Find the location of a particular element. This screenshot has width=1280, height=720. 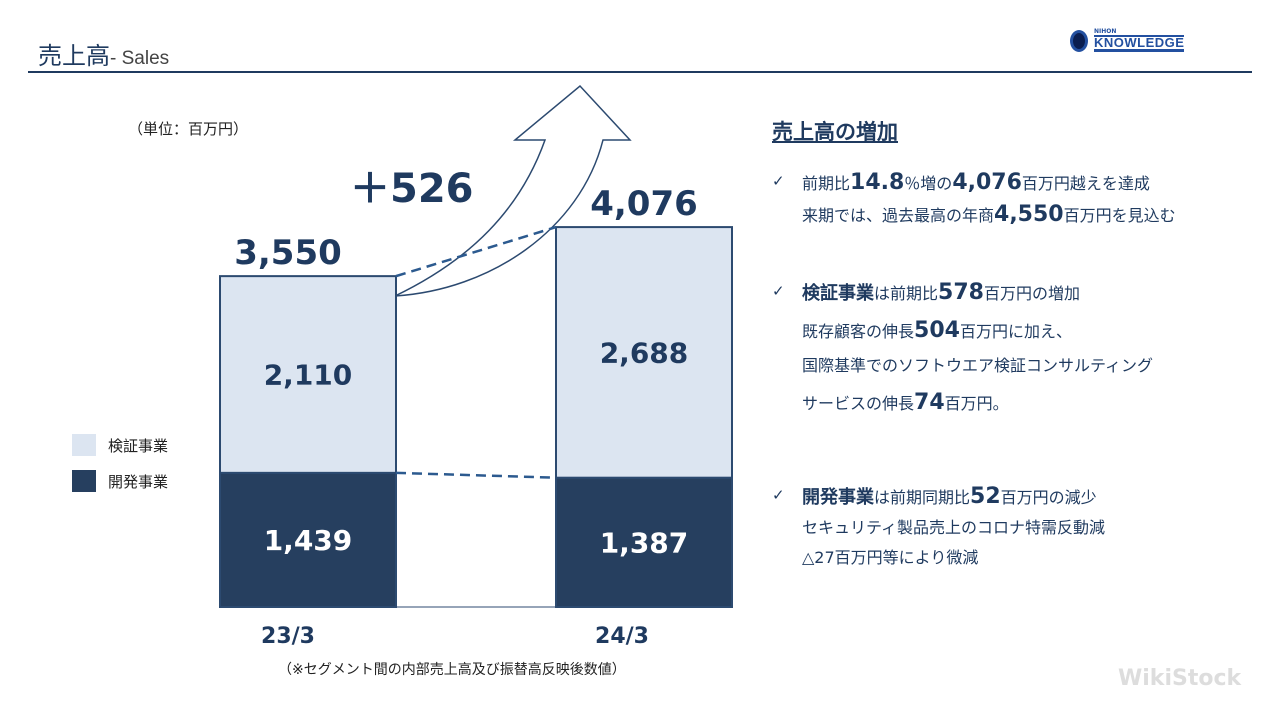

bar-24/3-1 is located at coordinates (644, 352).